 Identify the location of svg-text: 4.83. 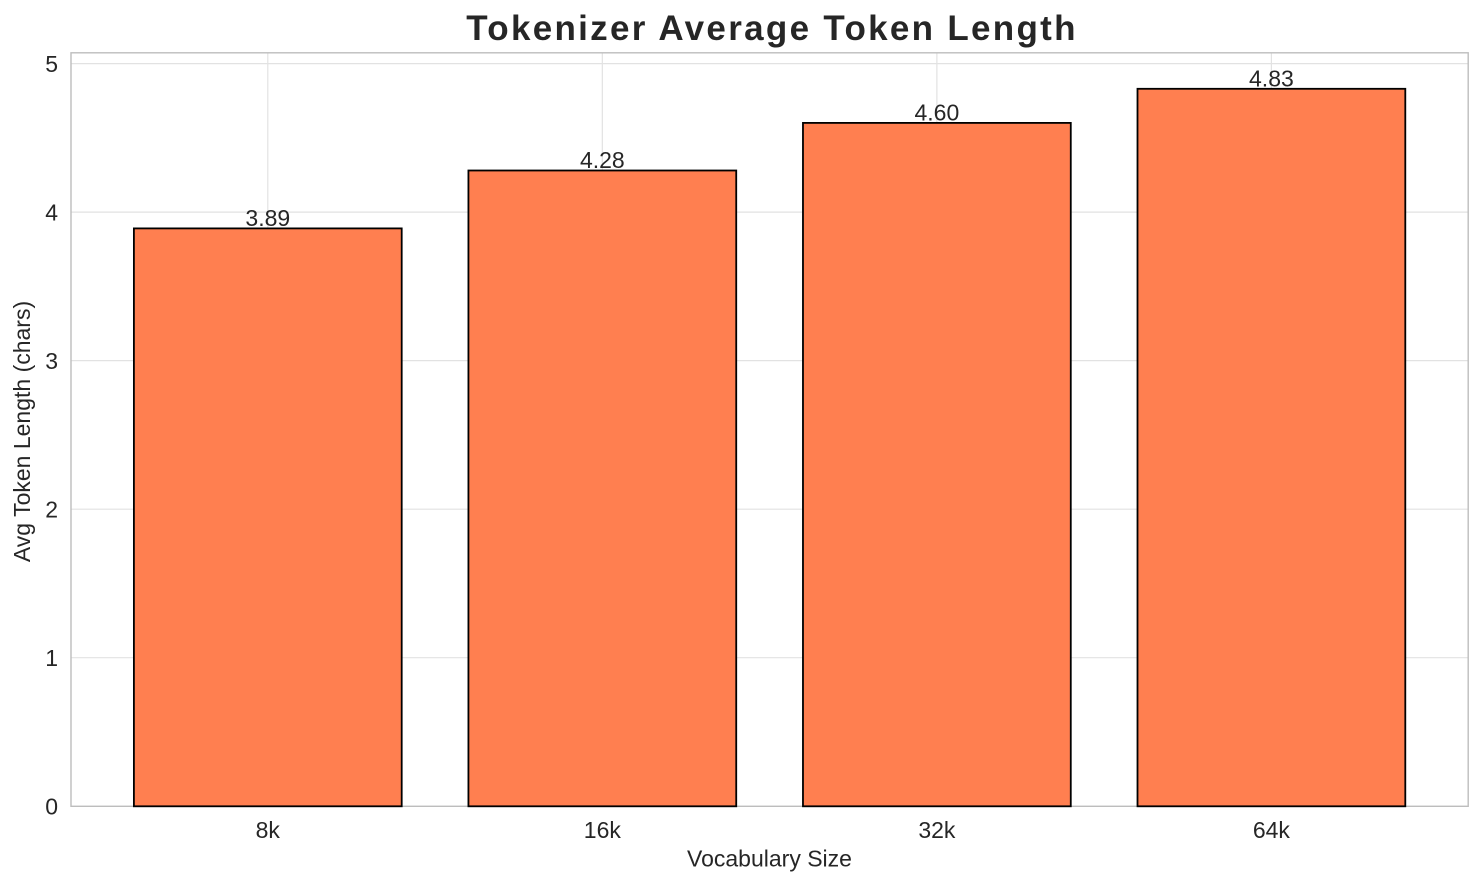
(1271, 78).